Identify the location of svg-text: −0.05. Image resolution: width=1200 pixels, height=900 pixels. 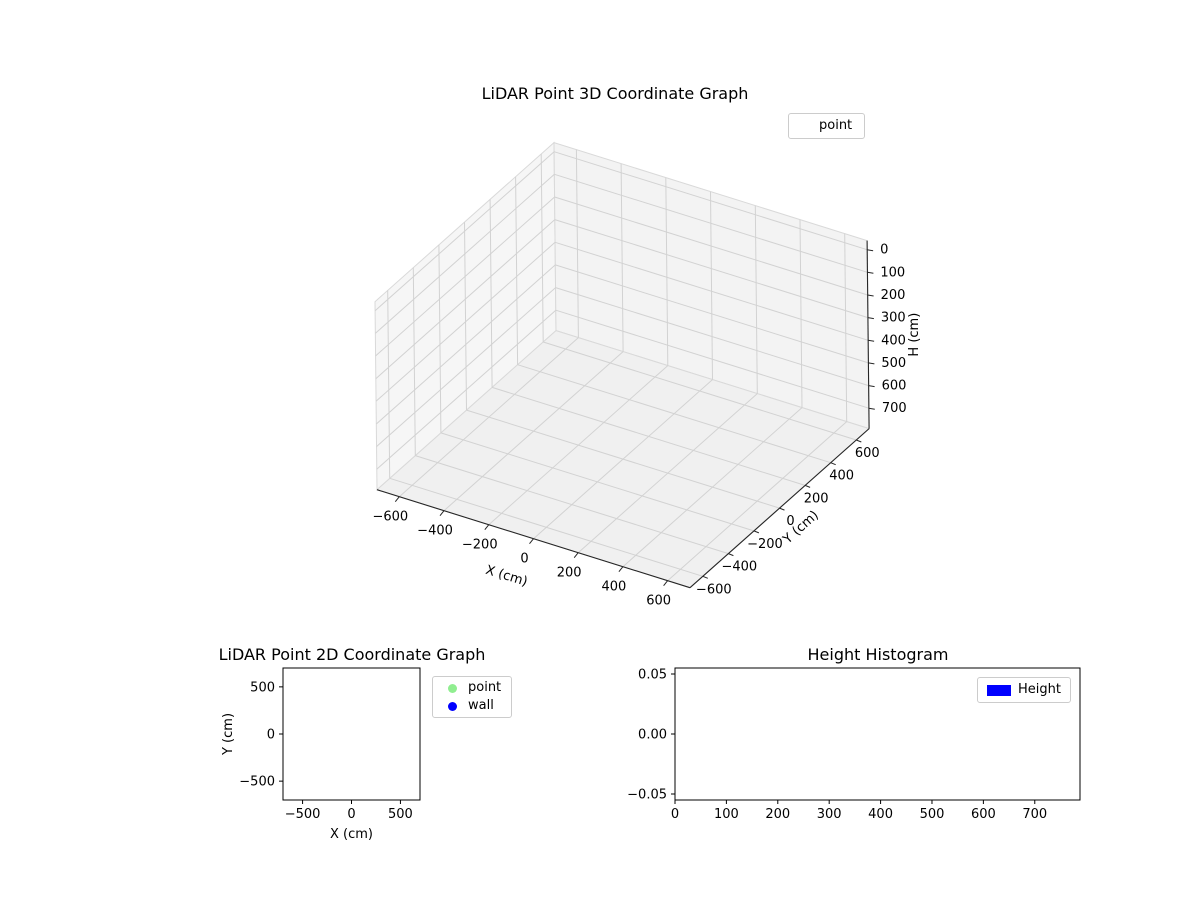
(647, 795).